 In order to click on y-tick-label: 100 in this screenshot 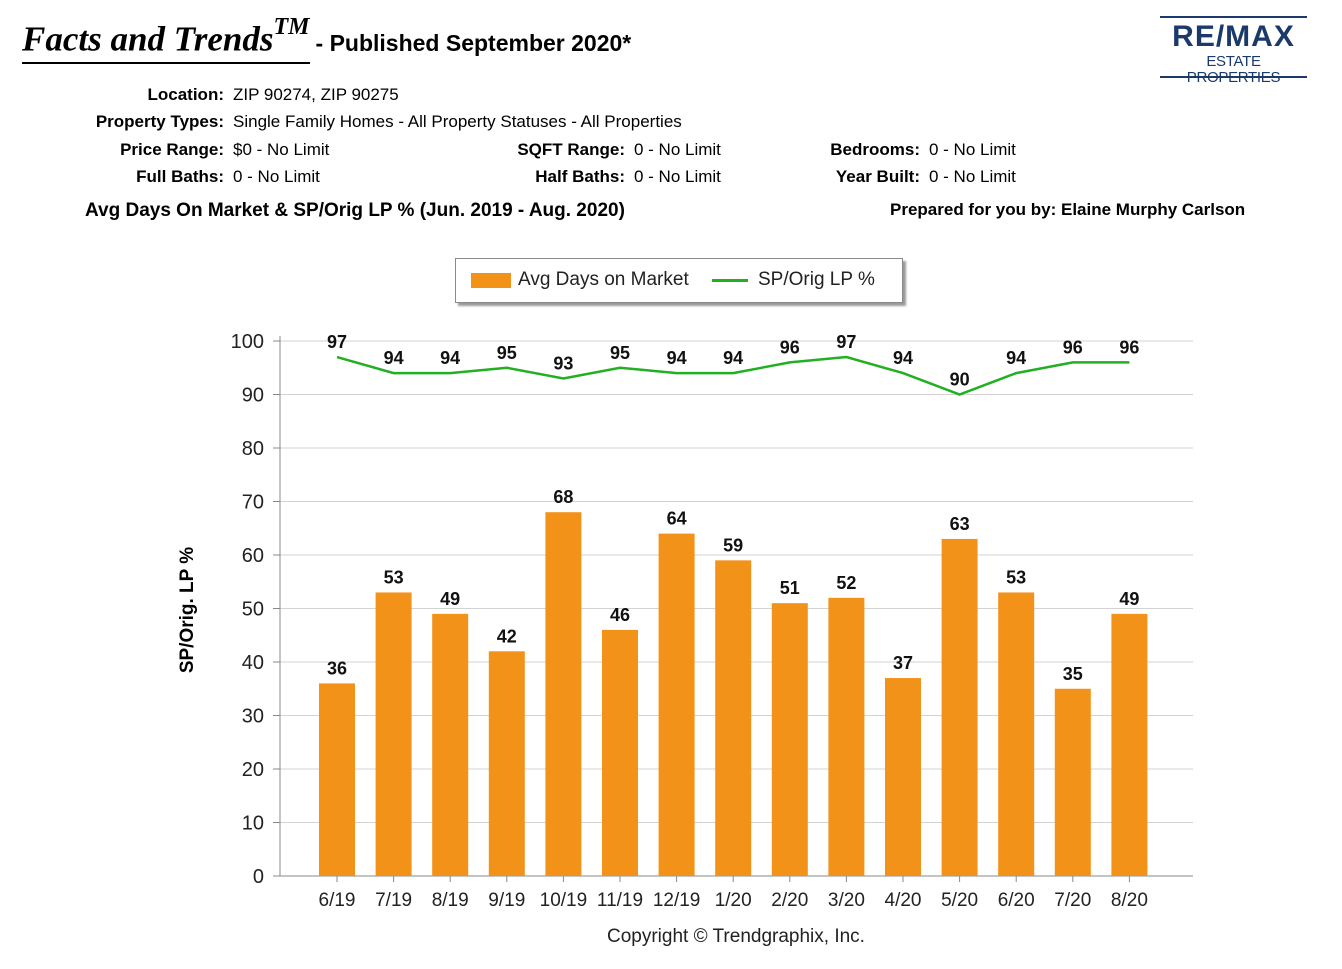, I will do `click(247, 342)`.